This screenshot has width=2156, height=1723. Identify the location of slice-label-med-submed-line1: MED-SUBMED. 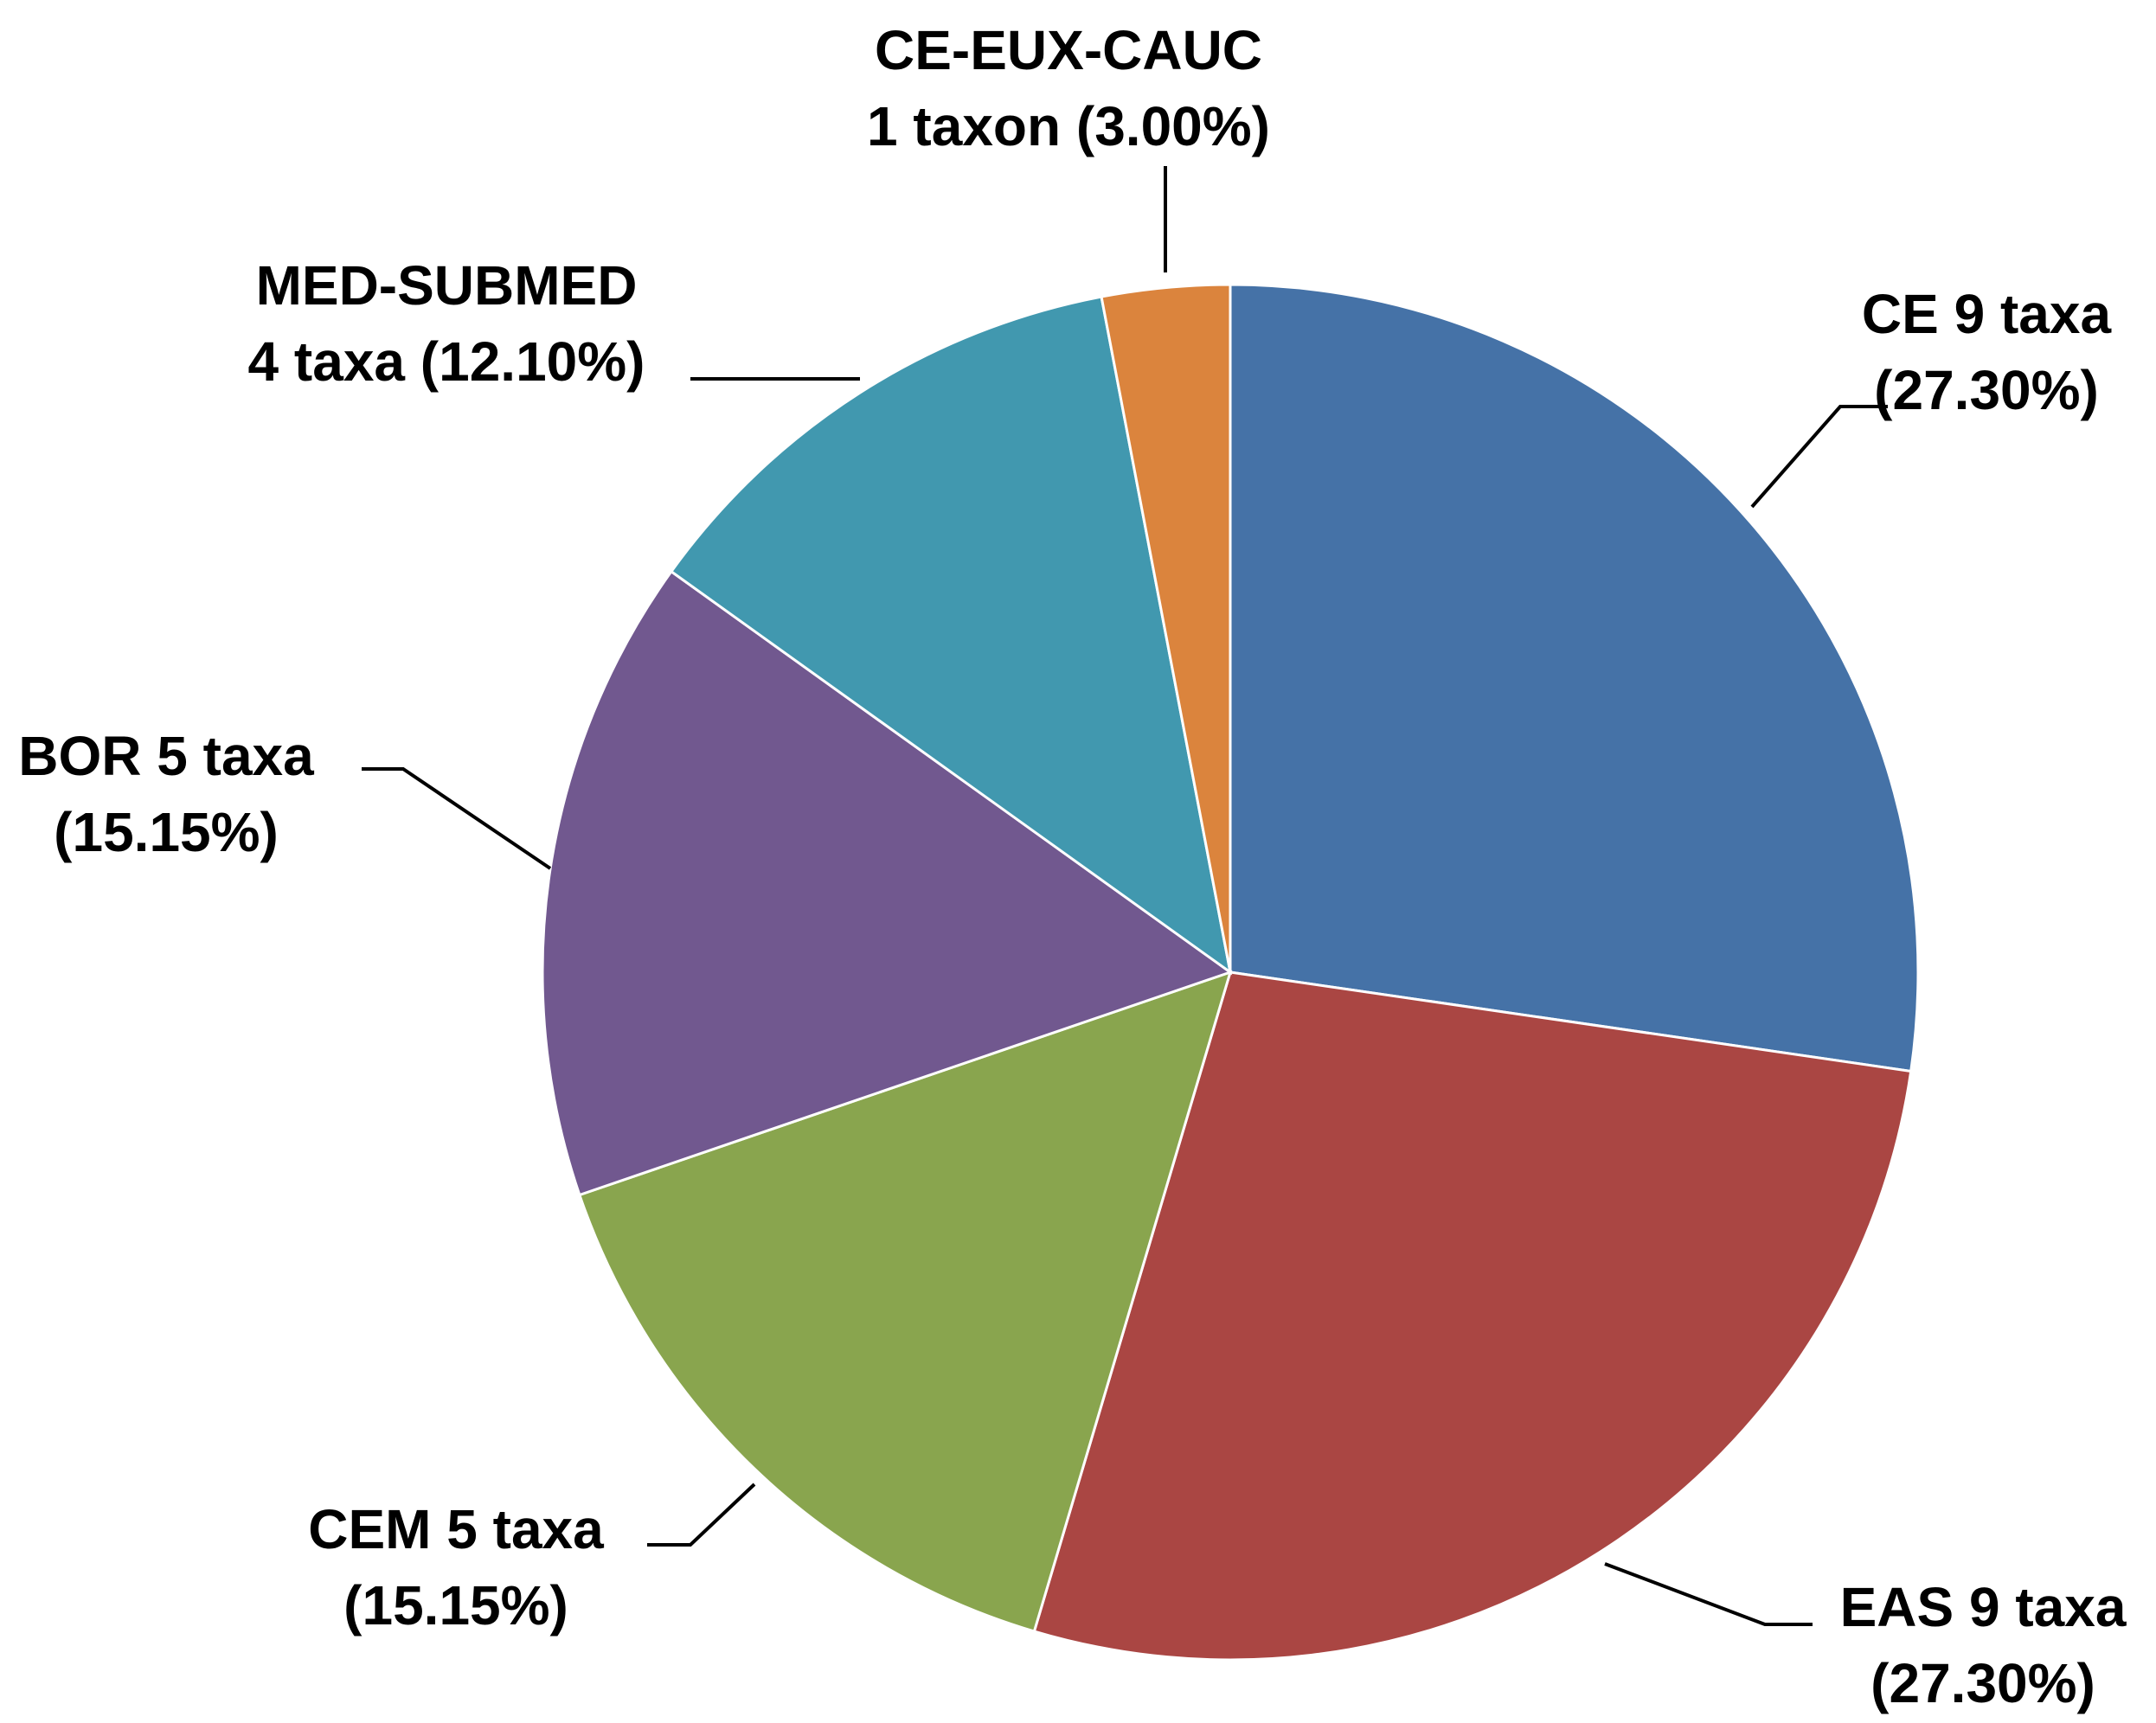
(447, 285).